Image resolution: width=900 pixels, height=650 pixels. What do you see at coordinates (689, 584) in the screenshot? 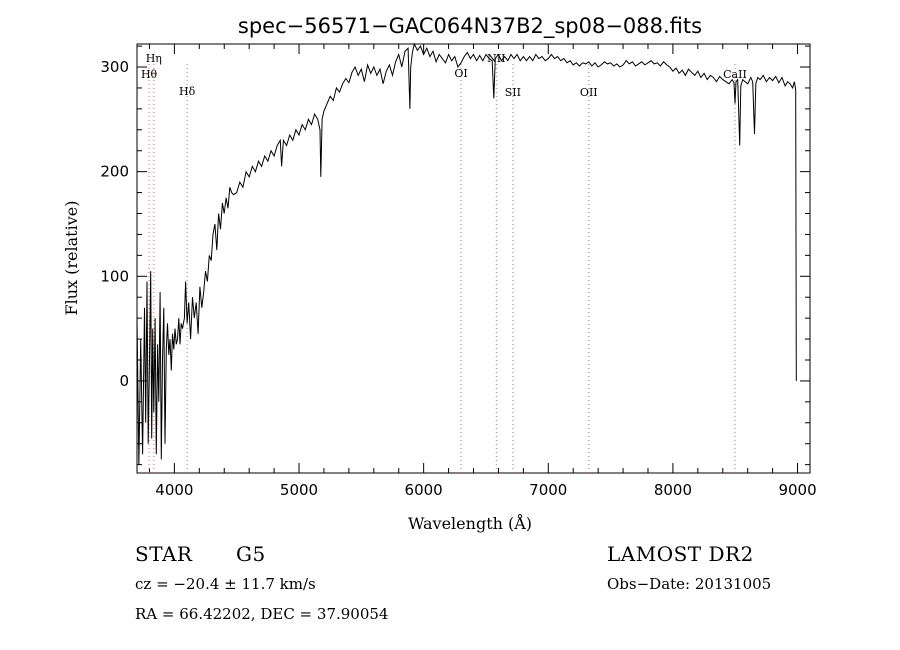
I see `observation-date: Obs−Date: 20131005` at bounding box center [689, 584].